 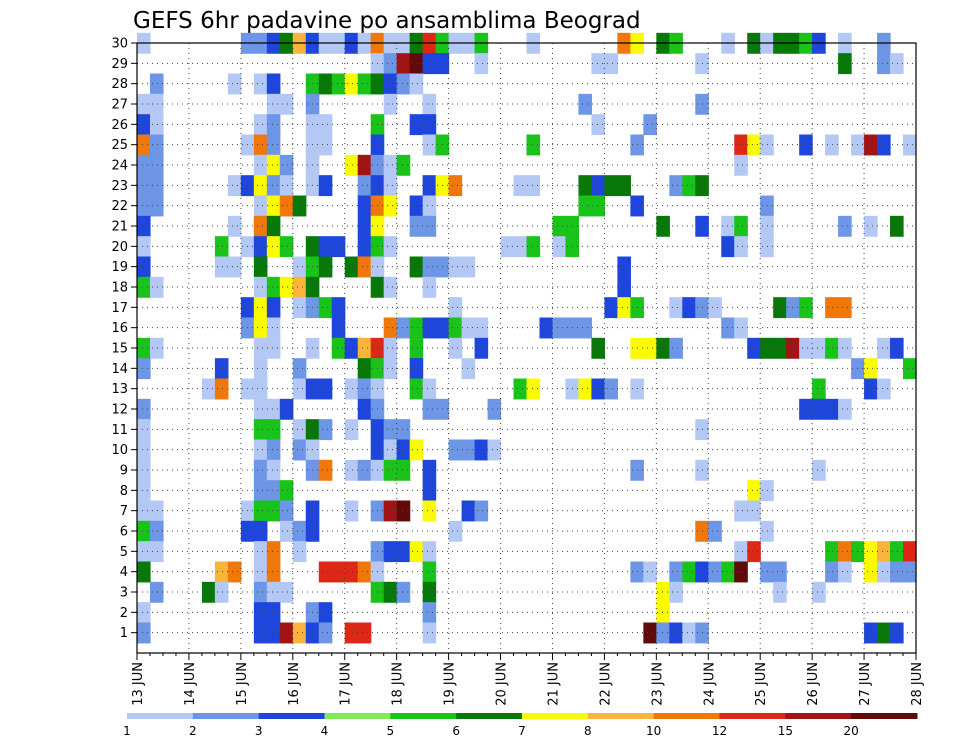 What do you see at coordinates (588, 731) in the screenshot?
I see `colorbar-label: 8` at bounding box center [588, 731].